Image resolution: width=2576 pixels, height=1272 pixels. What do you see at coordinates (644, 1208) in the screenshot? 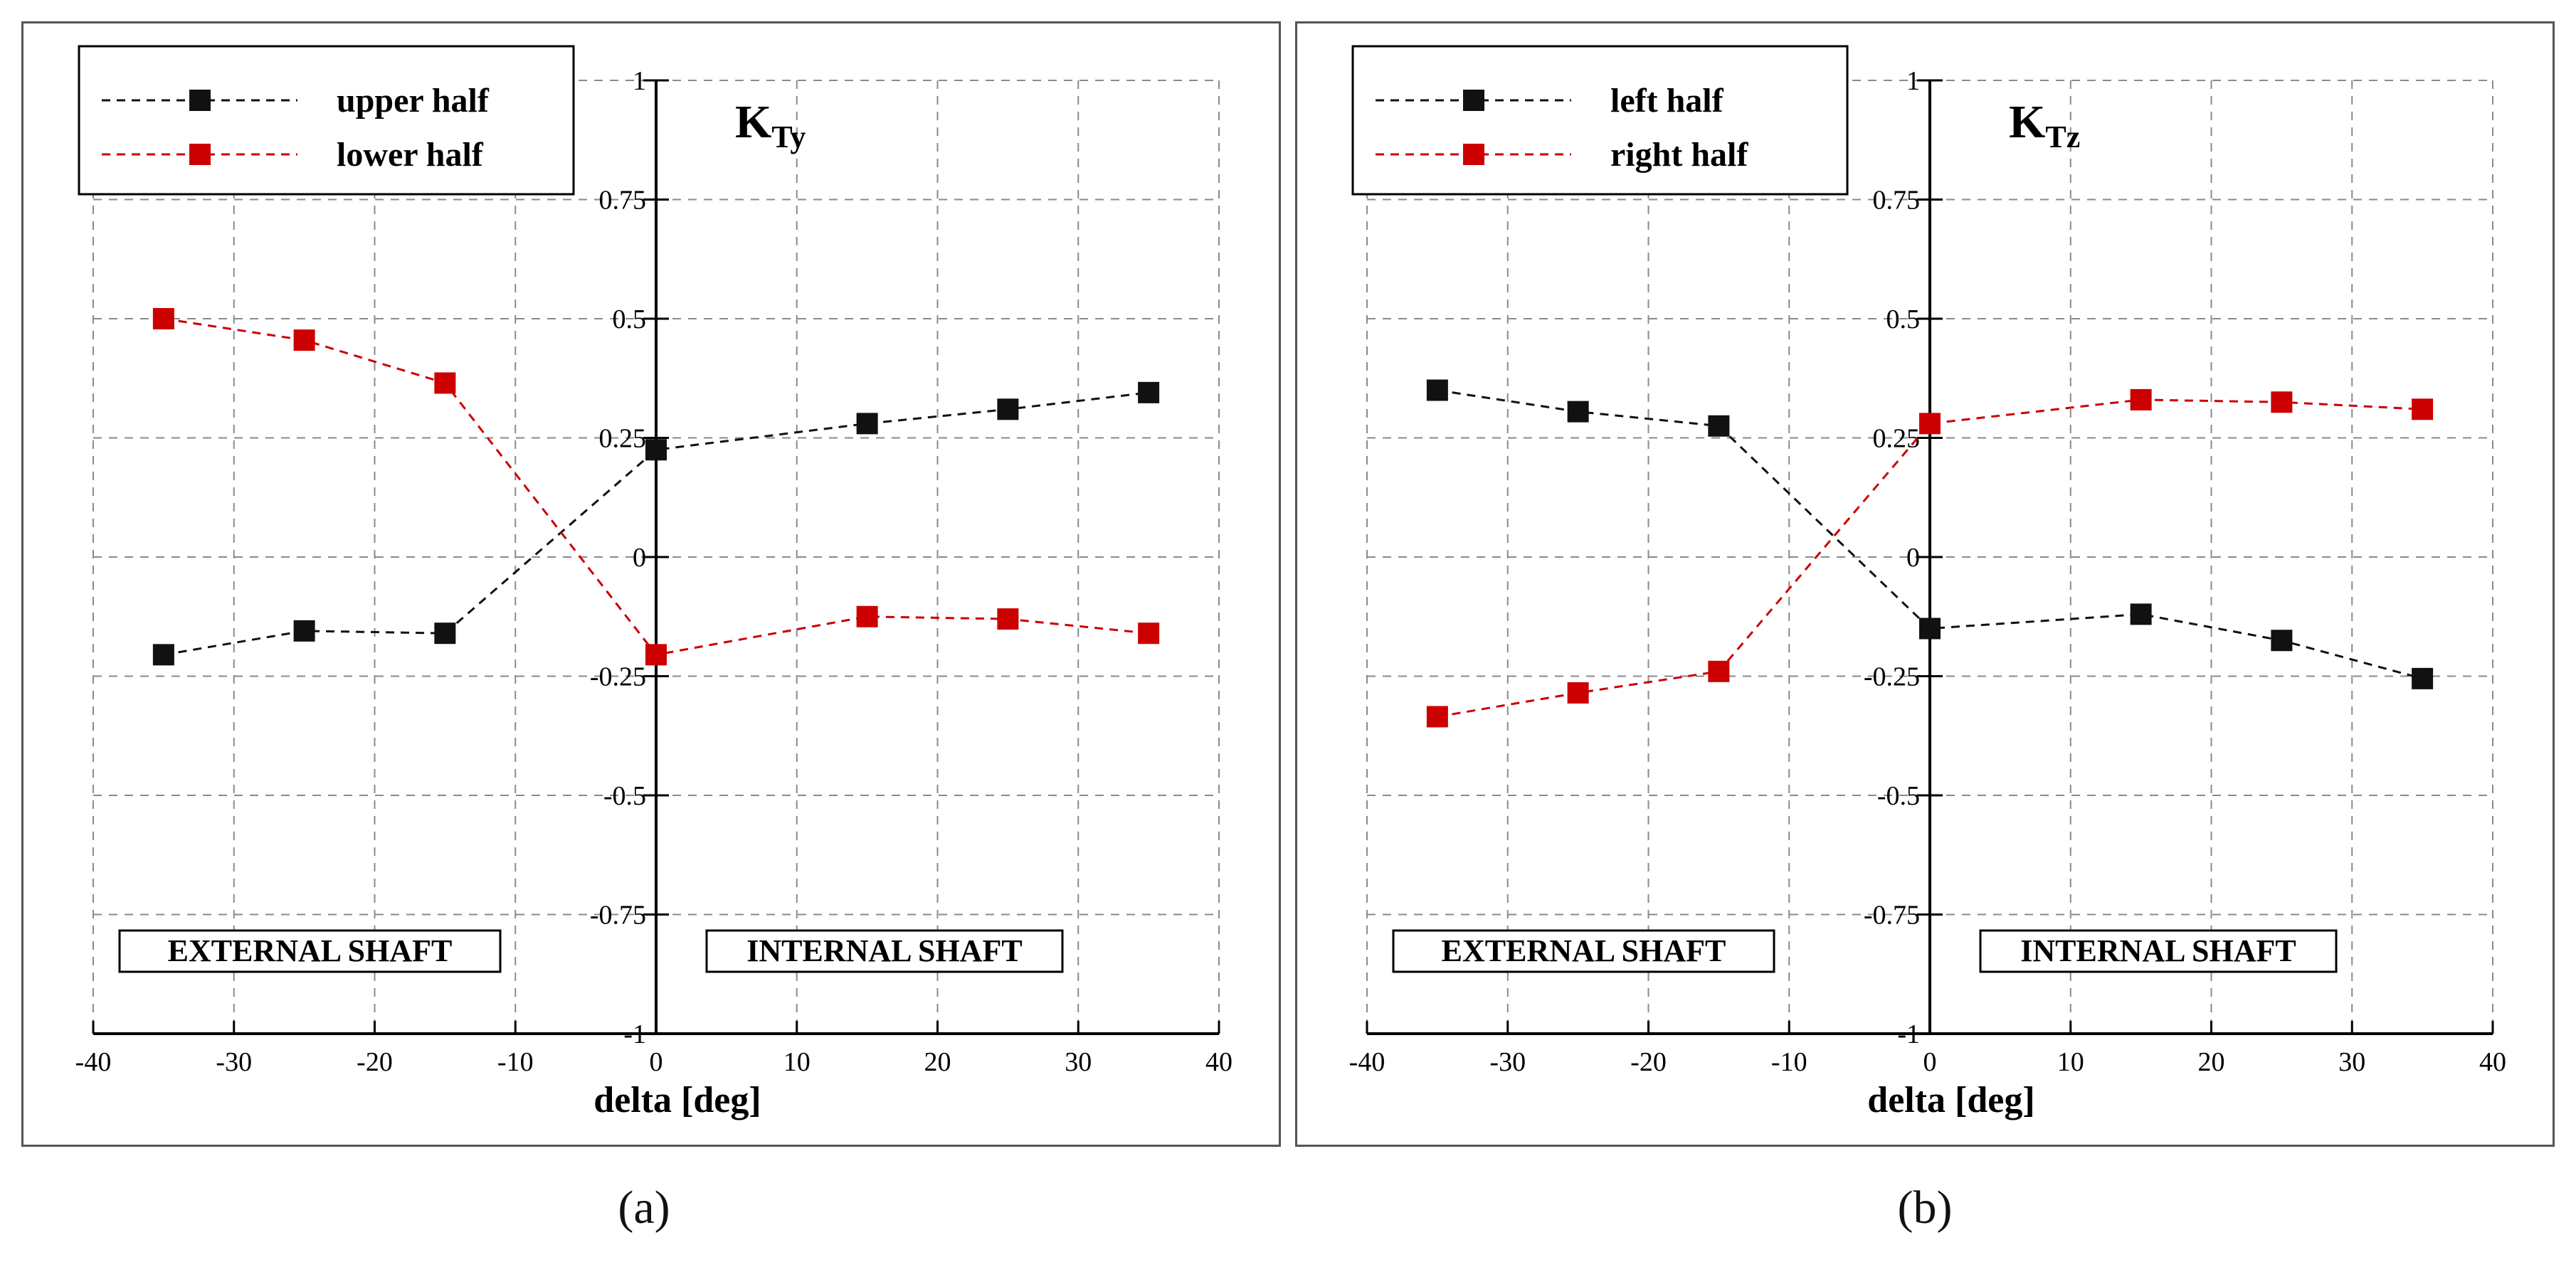
I see `caption-a: (a)` at bounding box center [644, 1208].